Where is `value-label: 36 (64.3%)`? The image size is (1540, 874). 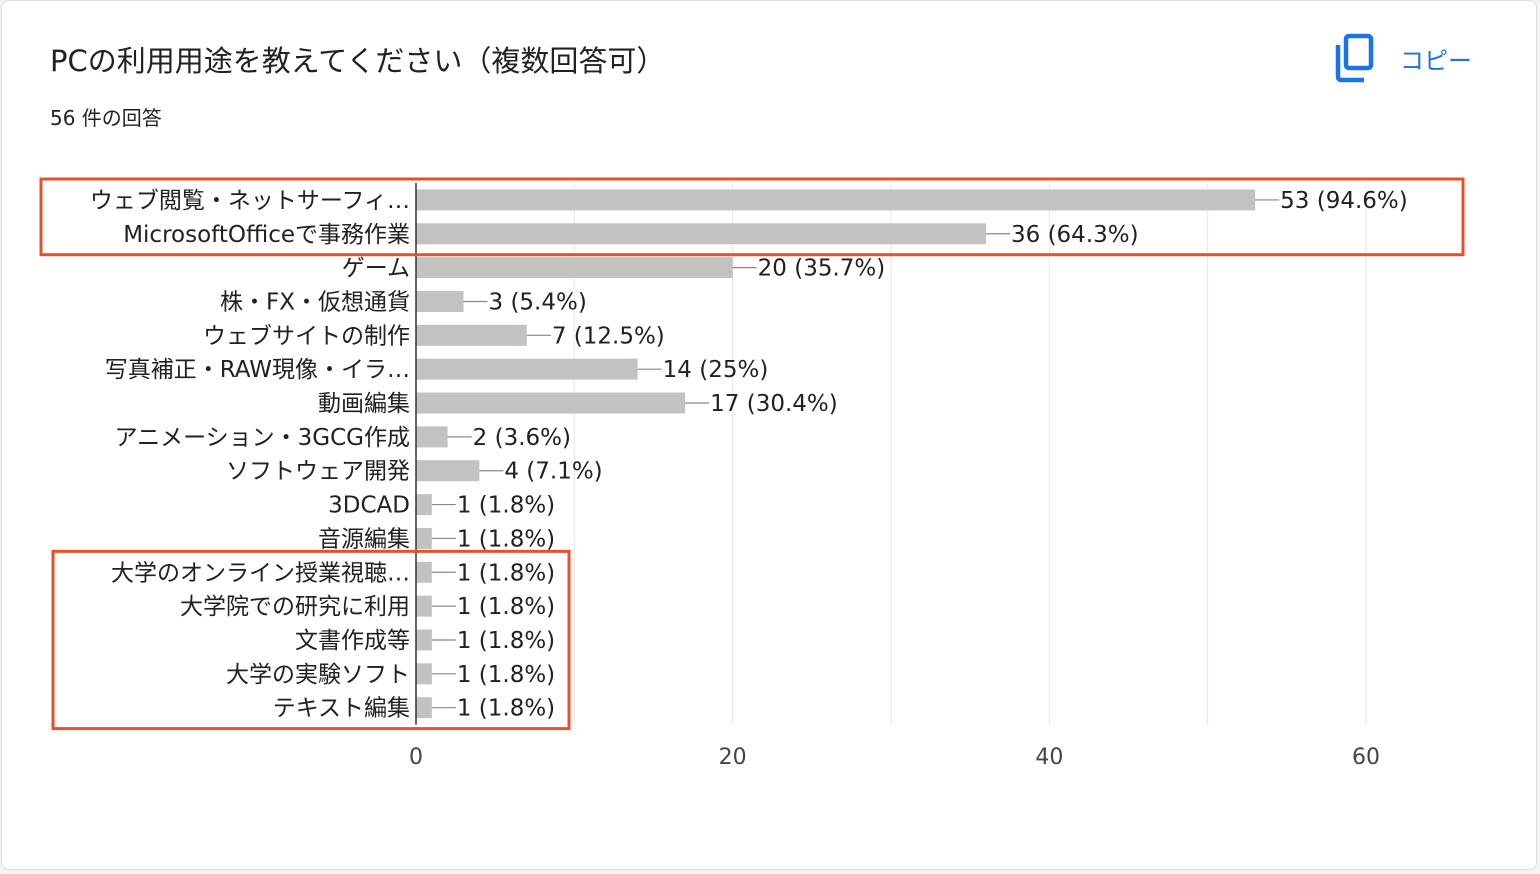 value-label: 36 (64.3%) is located at coordinates (1075, 235).